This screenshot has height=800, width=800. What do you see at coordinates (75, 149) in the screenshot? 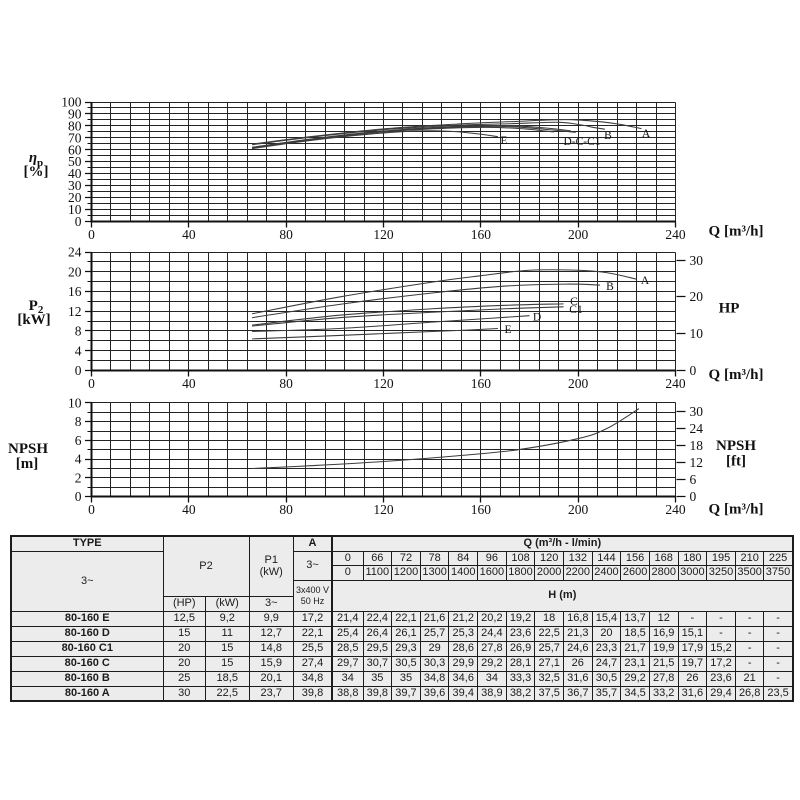
I see `svg-text: 60` at bounding box center [75, 149].